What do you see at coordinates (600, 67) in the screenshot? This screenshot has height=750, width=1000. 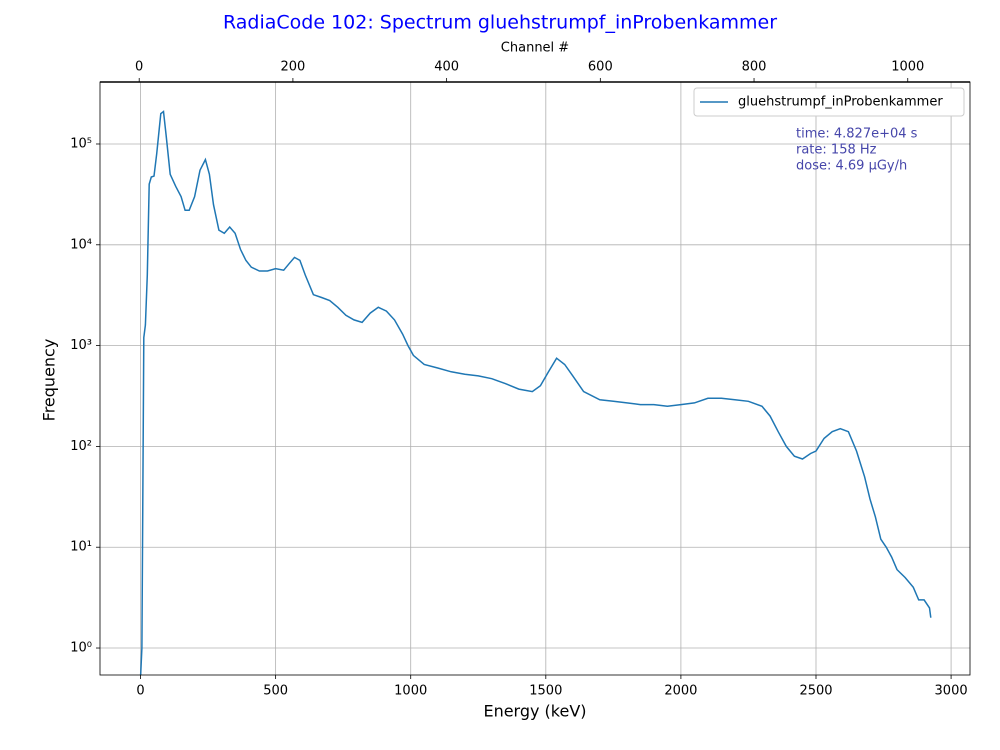 I see `x2-tick-label: 600` at bounding box center [600, 67].